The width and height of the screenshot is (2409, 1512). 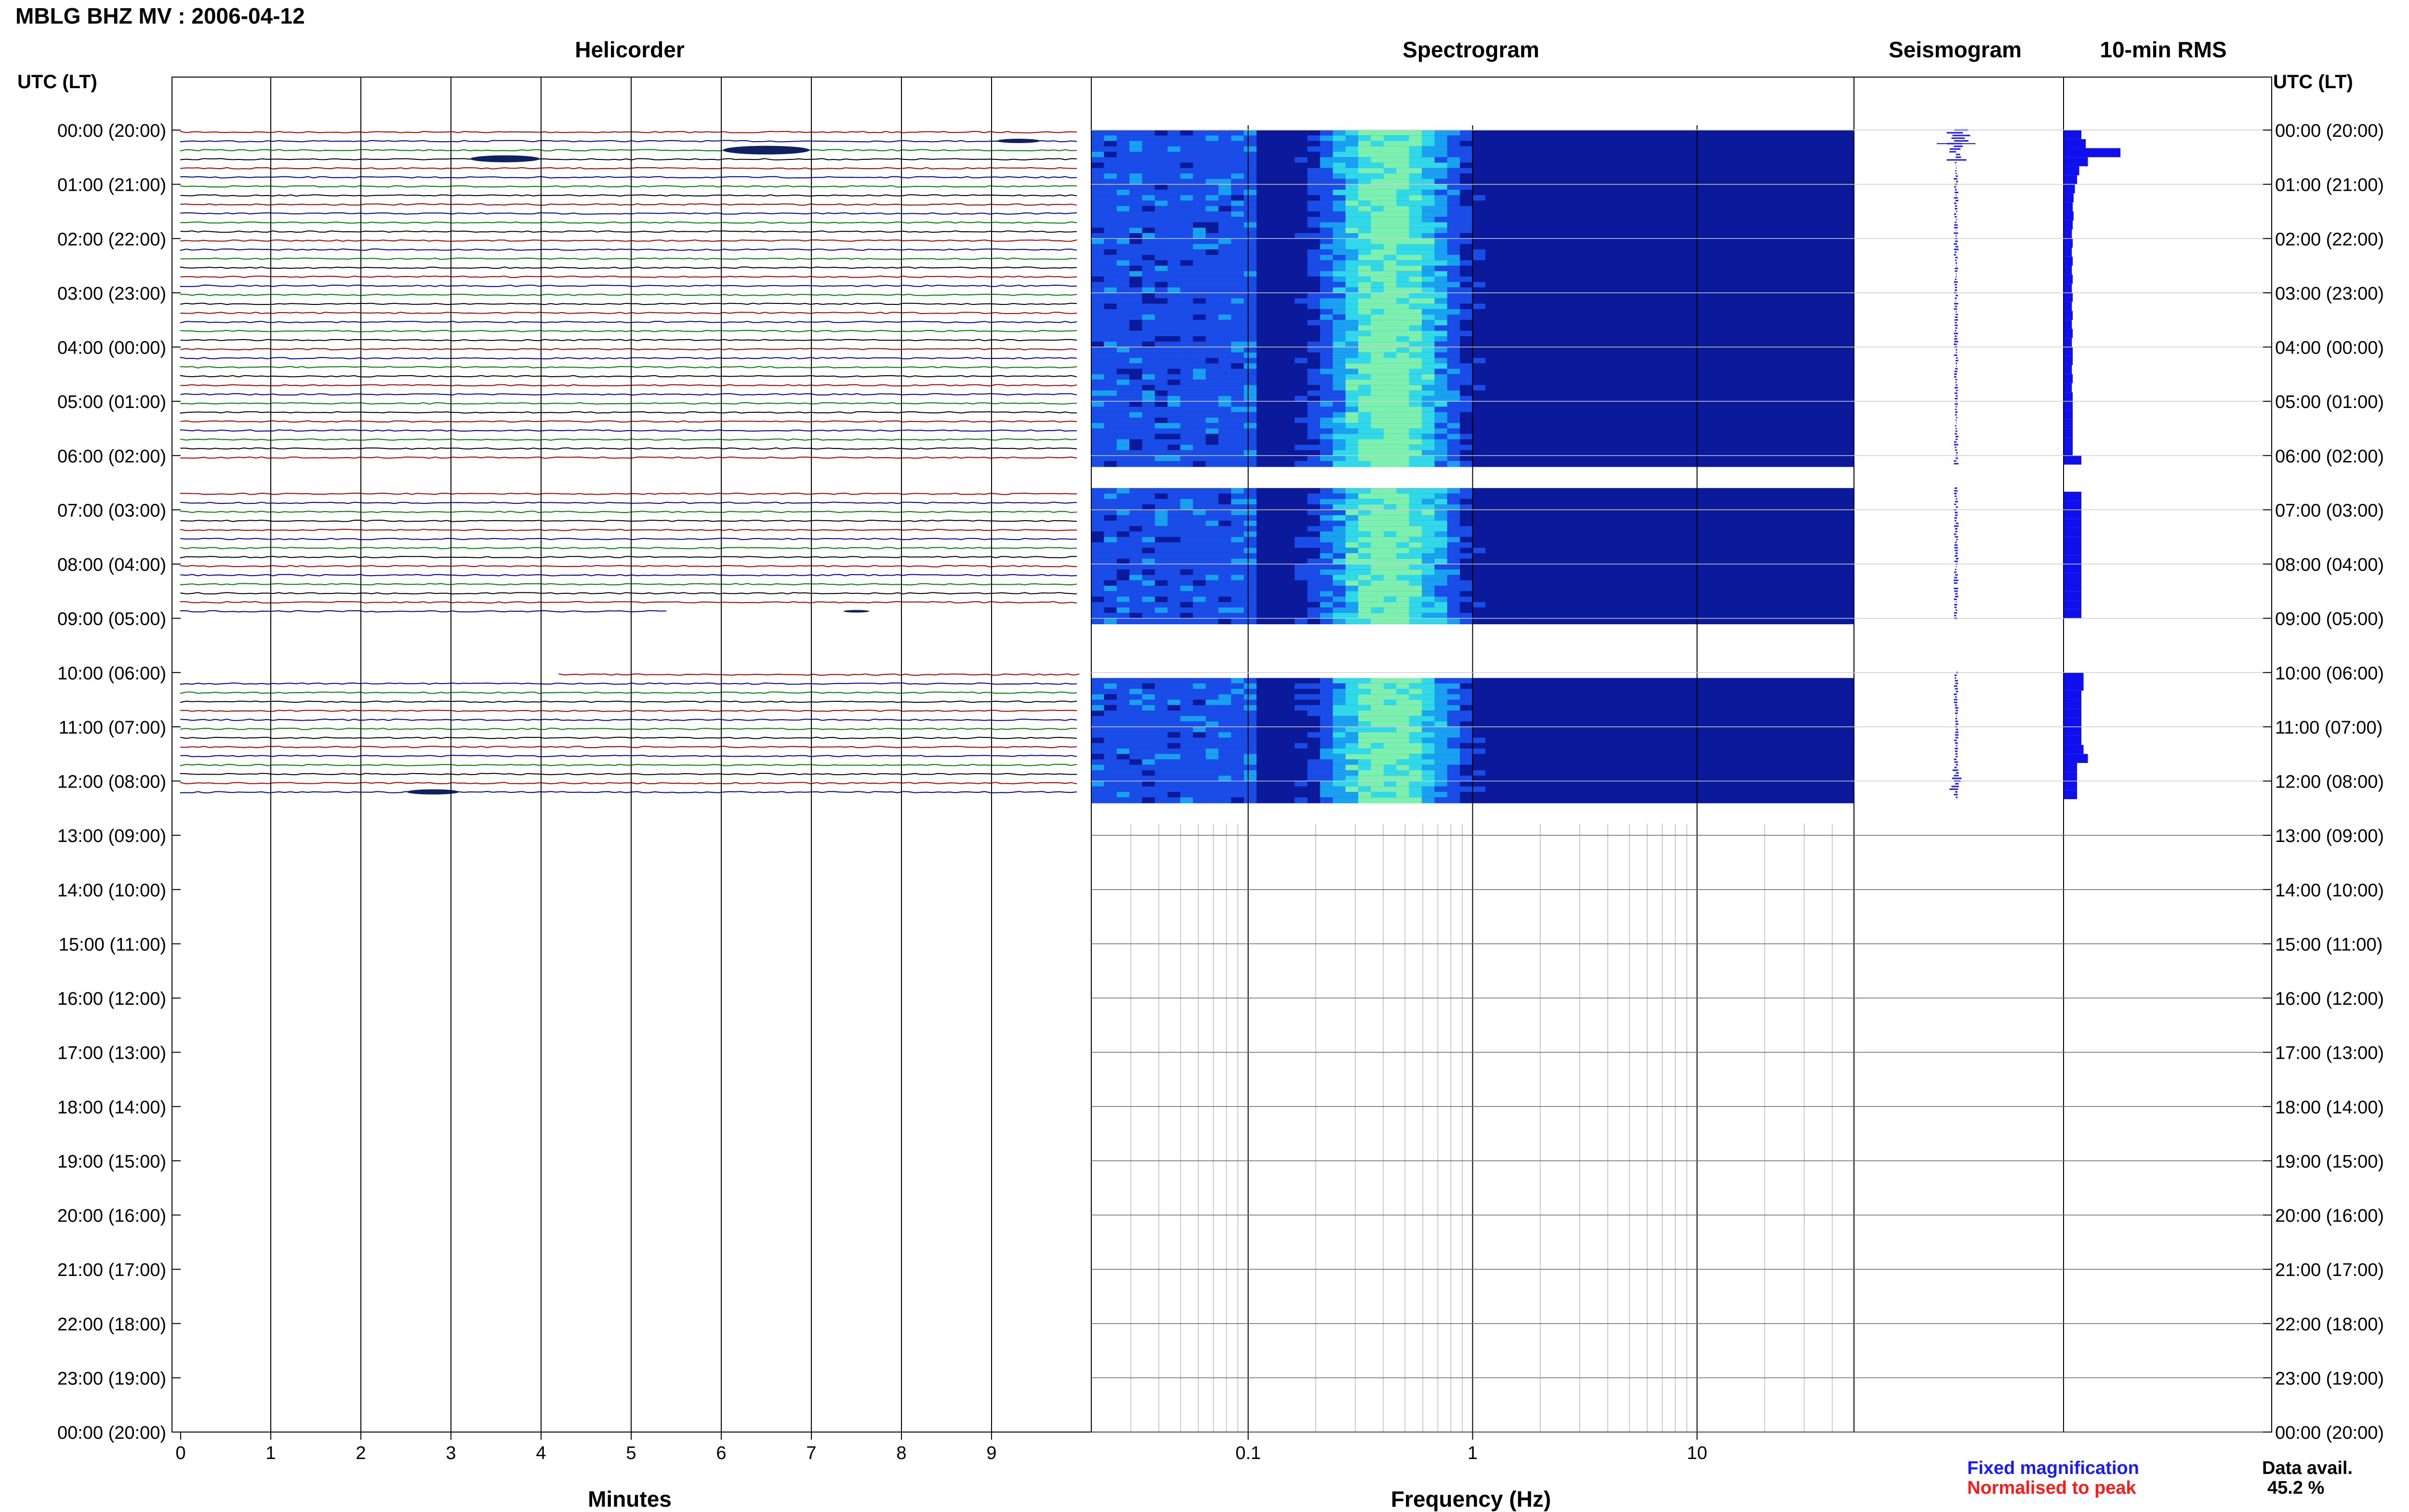 I want to click on seismic-event, so click(x=505, y=158).